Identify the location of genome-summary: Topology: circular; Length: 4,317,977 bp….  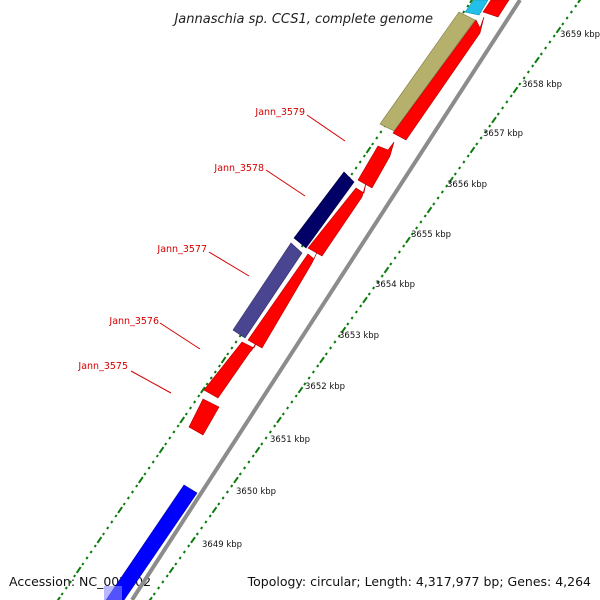
(419, 581).